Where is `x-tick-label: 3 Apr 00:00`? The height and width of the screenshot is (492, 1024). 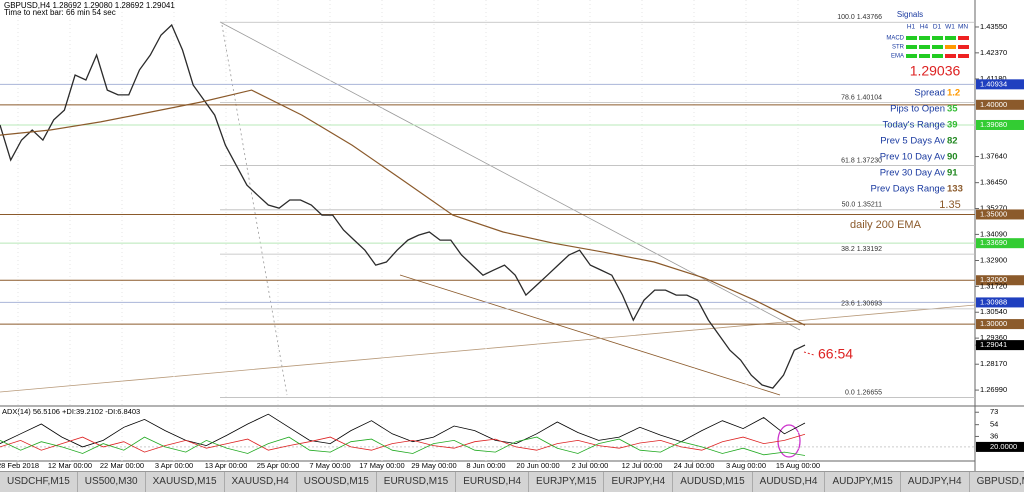 x-tick-label: 3 Apr 00:00 is located at coordinates (174, 465).